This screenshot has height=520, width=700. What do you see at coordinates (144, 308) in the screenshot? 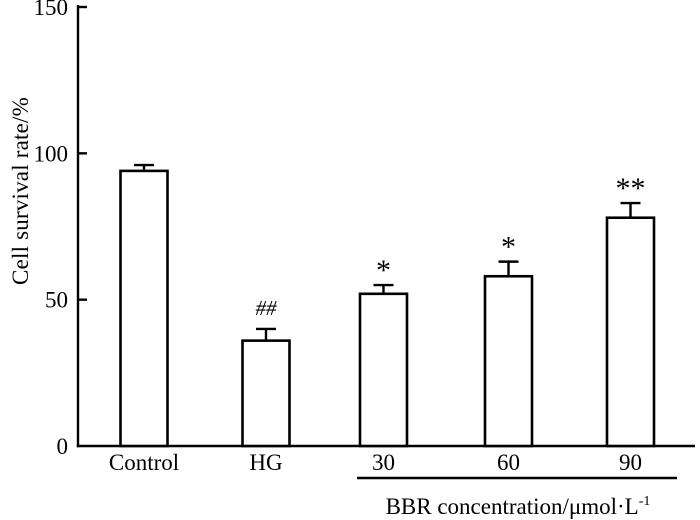
I see `bar-control` at bounding box center [144, 308].